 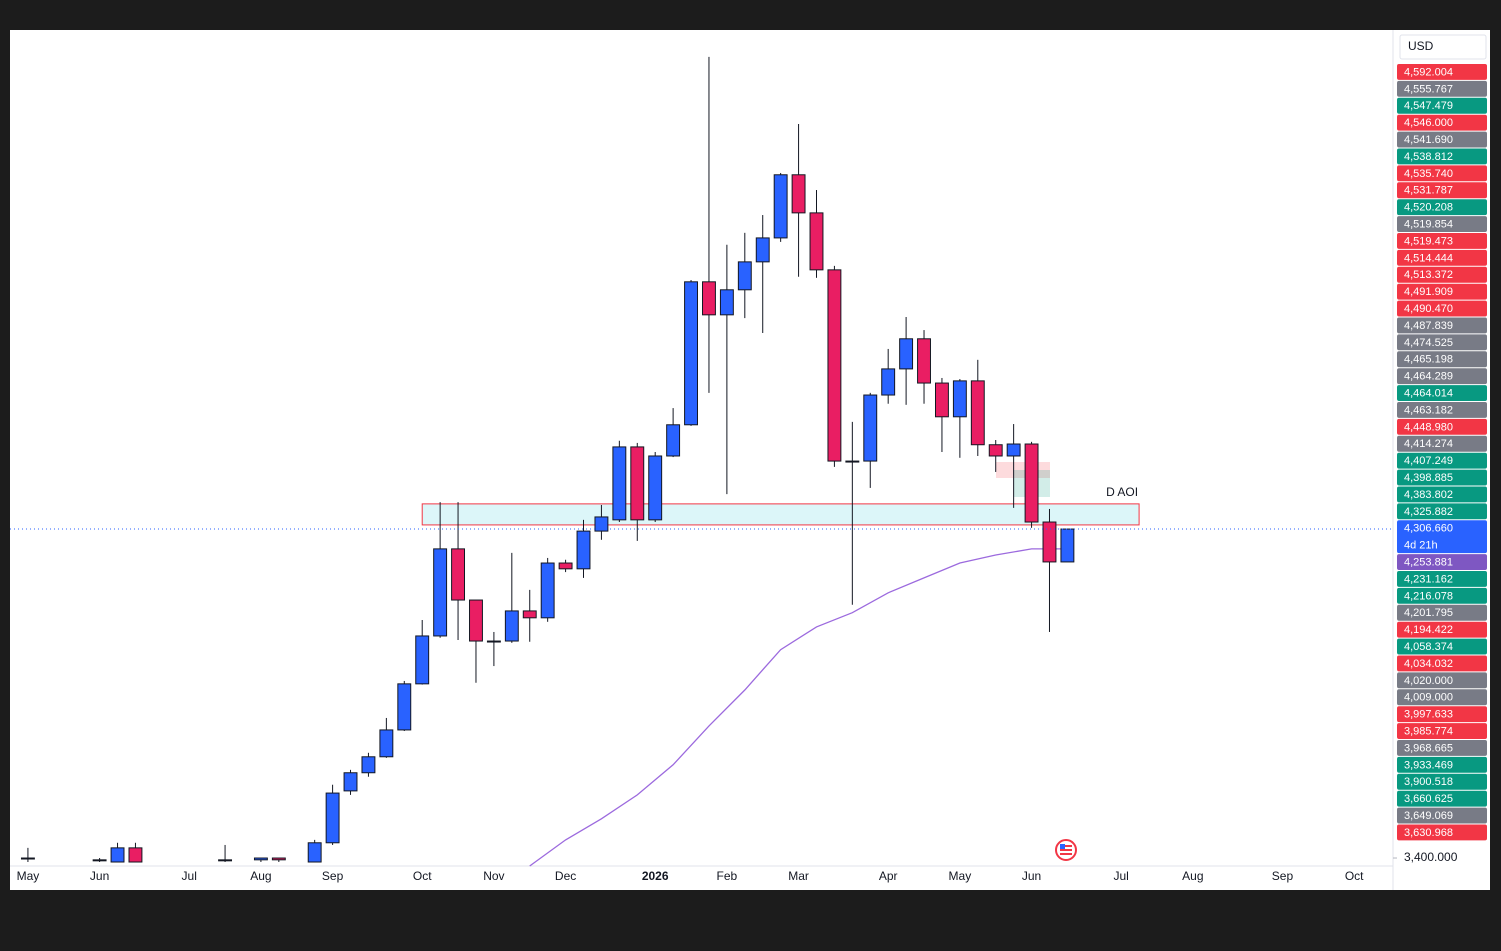 What do you see at coordinates (1428, 630) in the screenshot?
I see `price-badge-label: 4,194.422` at bounding box center [1428, 630].